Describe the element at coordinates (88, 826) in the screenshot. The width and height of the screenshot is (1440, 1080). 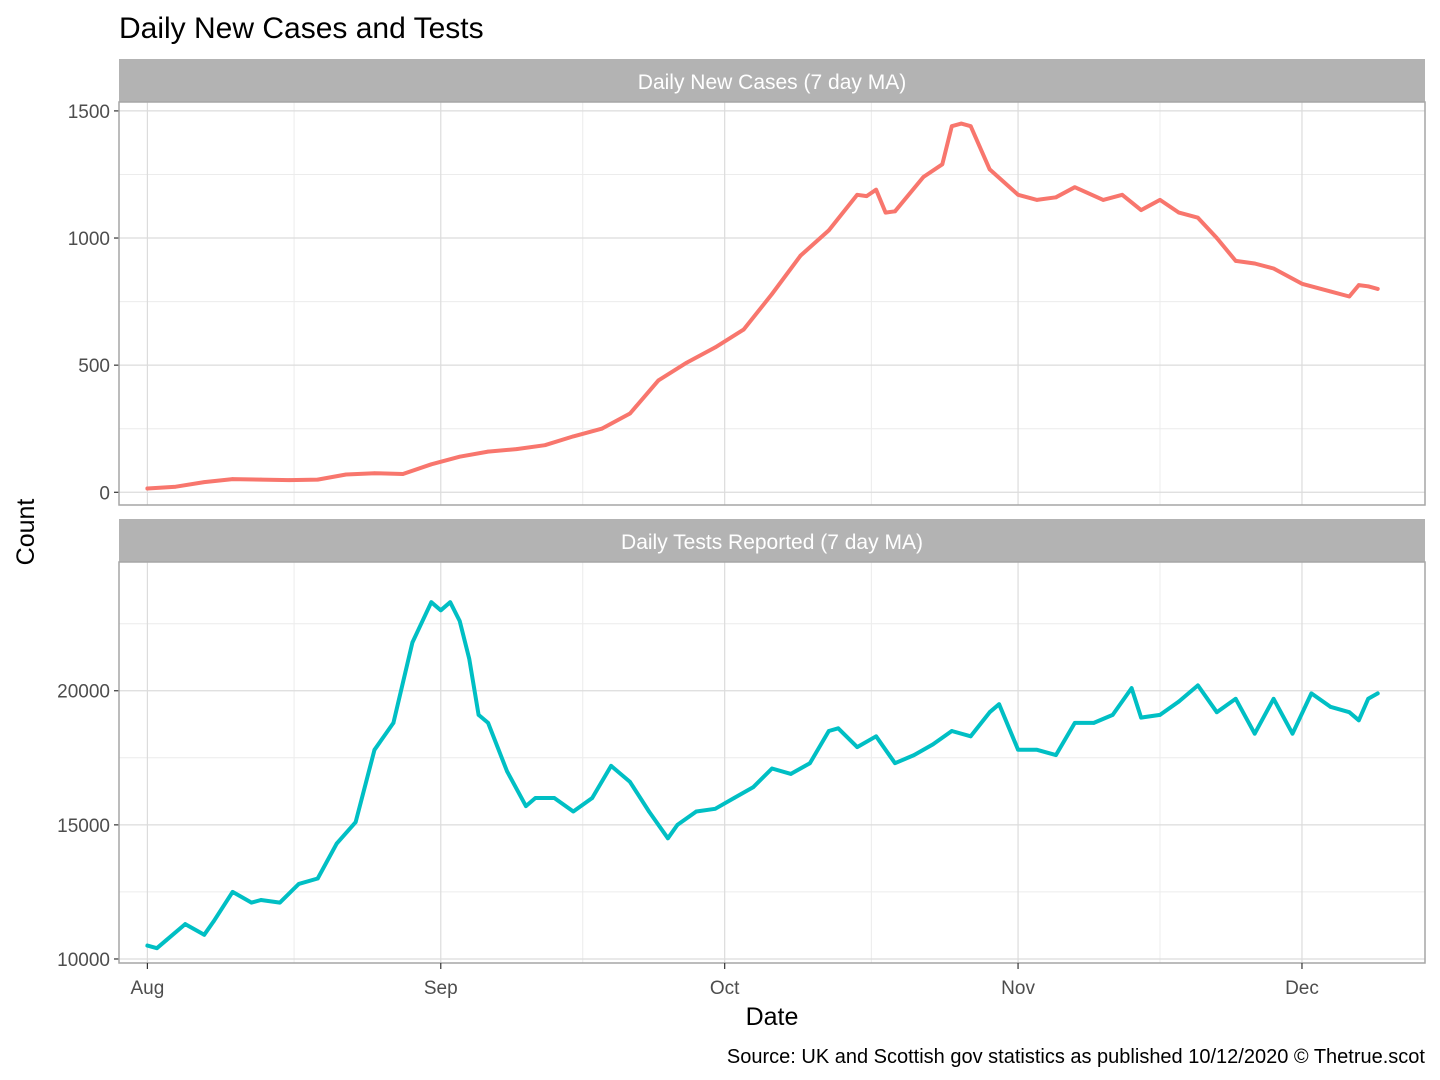
I see `y-axis-tests: 10000 15000 20000` at that location.